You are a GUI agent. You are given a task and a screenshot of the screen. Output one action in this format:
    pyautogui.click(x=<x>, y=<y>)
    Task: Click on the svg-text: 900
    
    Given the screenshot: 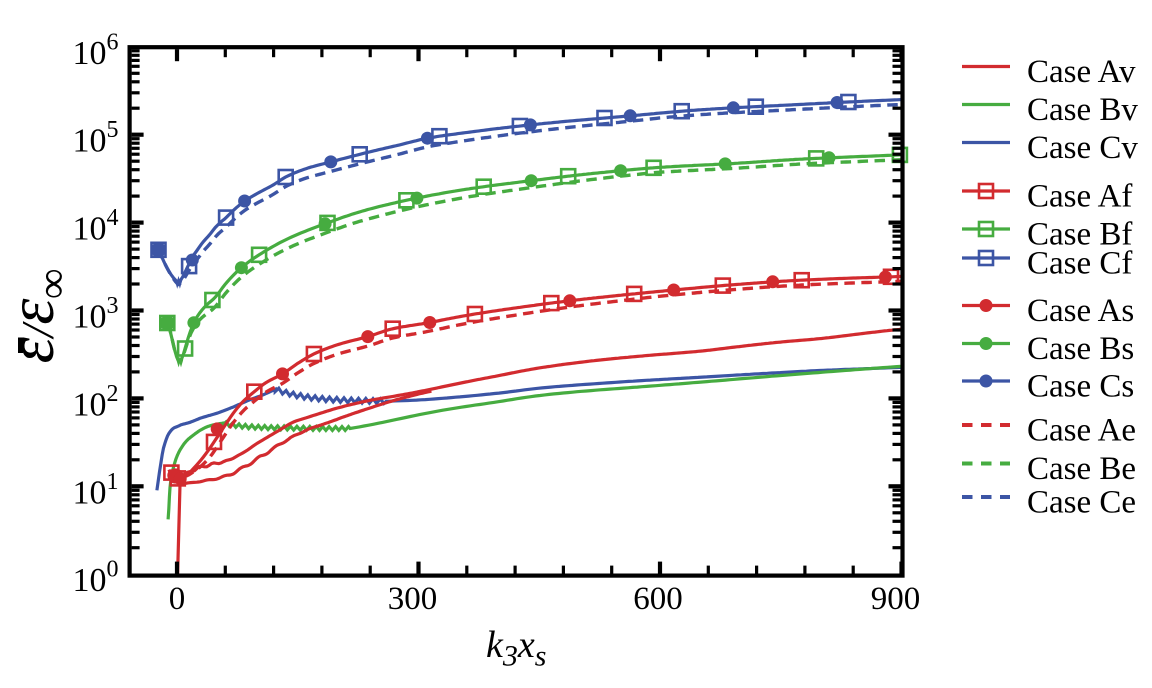 What is the action you would take?
    pyautogui.click(x=896, y=599)
    